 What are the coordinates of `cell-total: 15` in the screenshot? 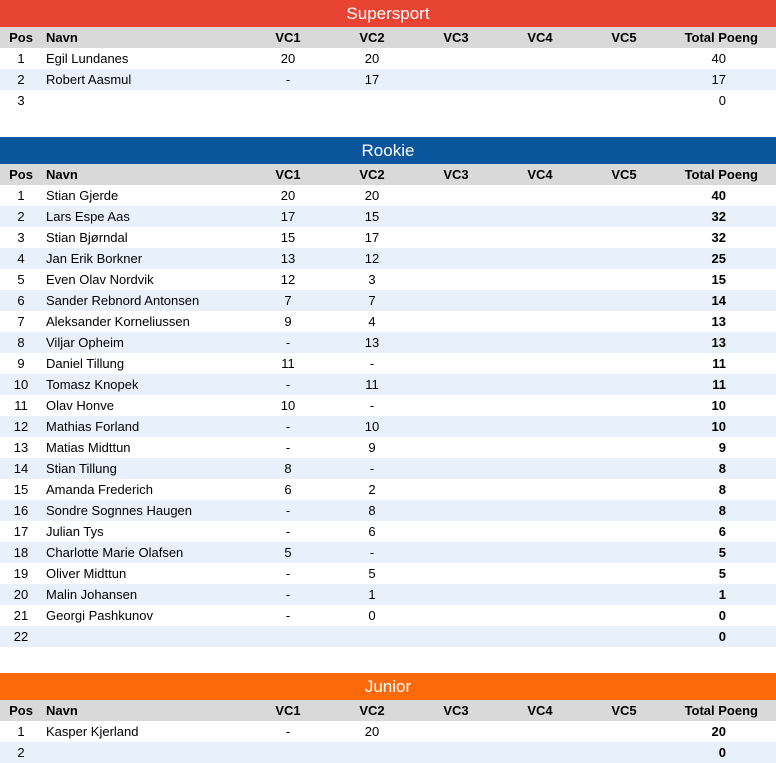 It's located at (718, 279).